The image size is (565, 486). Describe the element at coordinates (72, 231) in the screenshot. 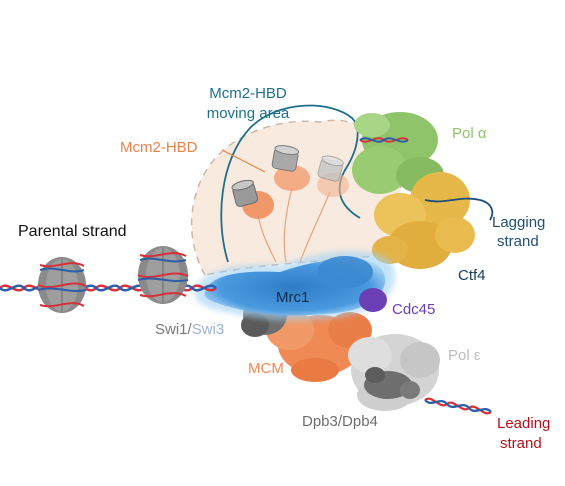

I see `label-parental-strand: Parental strand` at that location.